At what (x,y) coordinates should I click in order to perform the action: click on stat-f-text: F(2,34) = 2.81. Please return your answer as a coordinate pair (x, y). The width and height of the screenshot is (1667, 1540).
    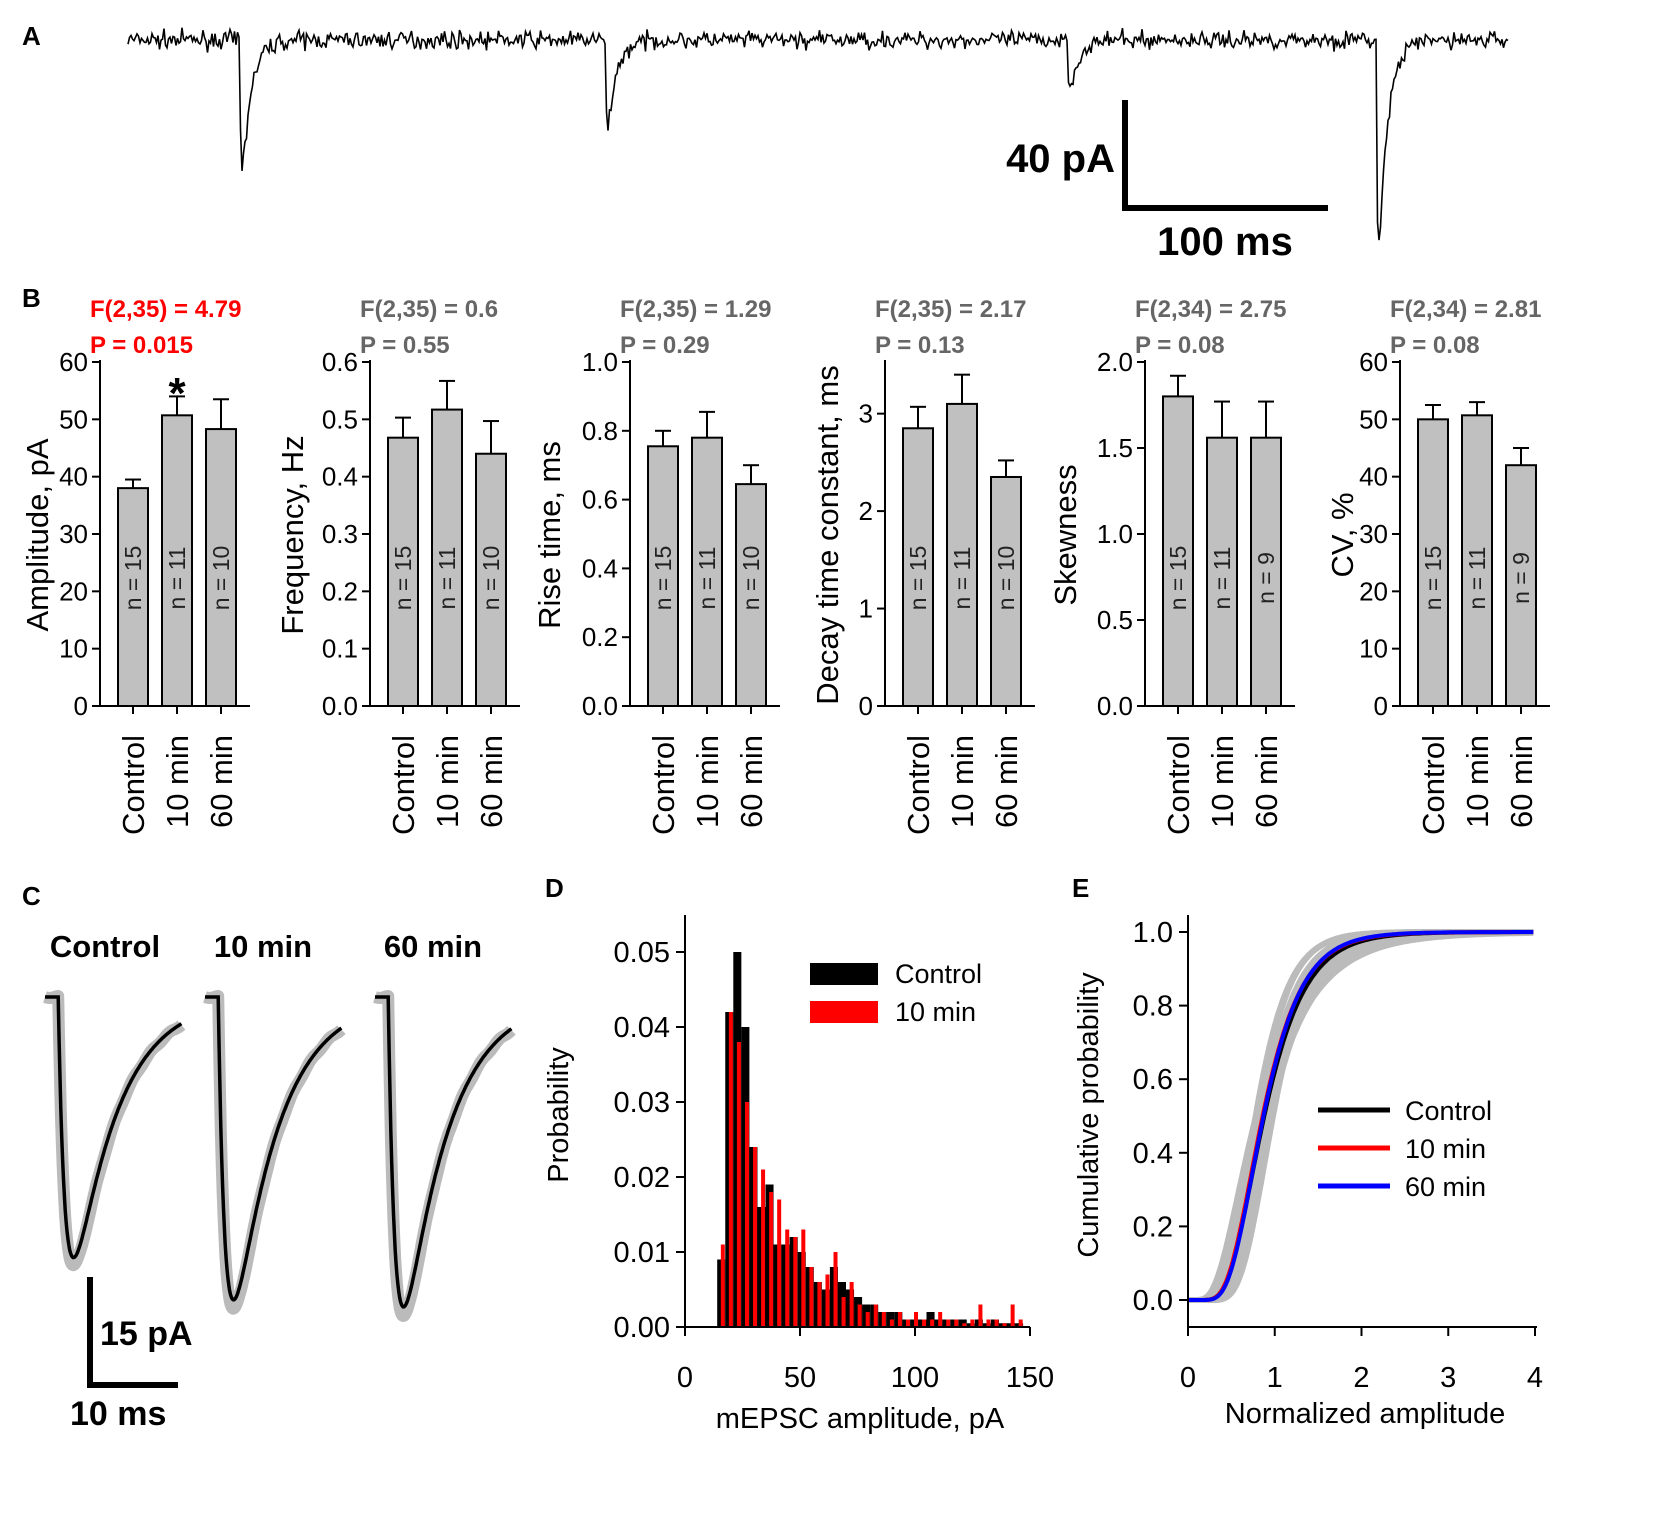
    Looking at the image, I should click on (1465, 309).